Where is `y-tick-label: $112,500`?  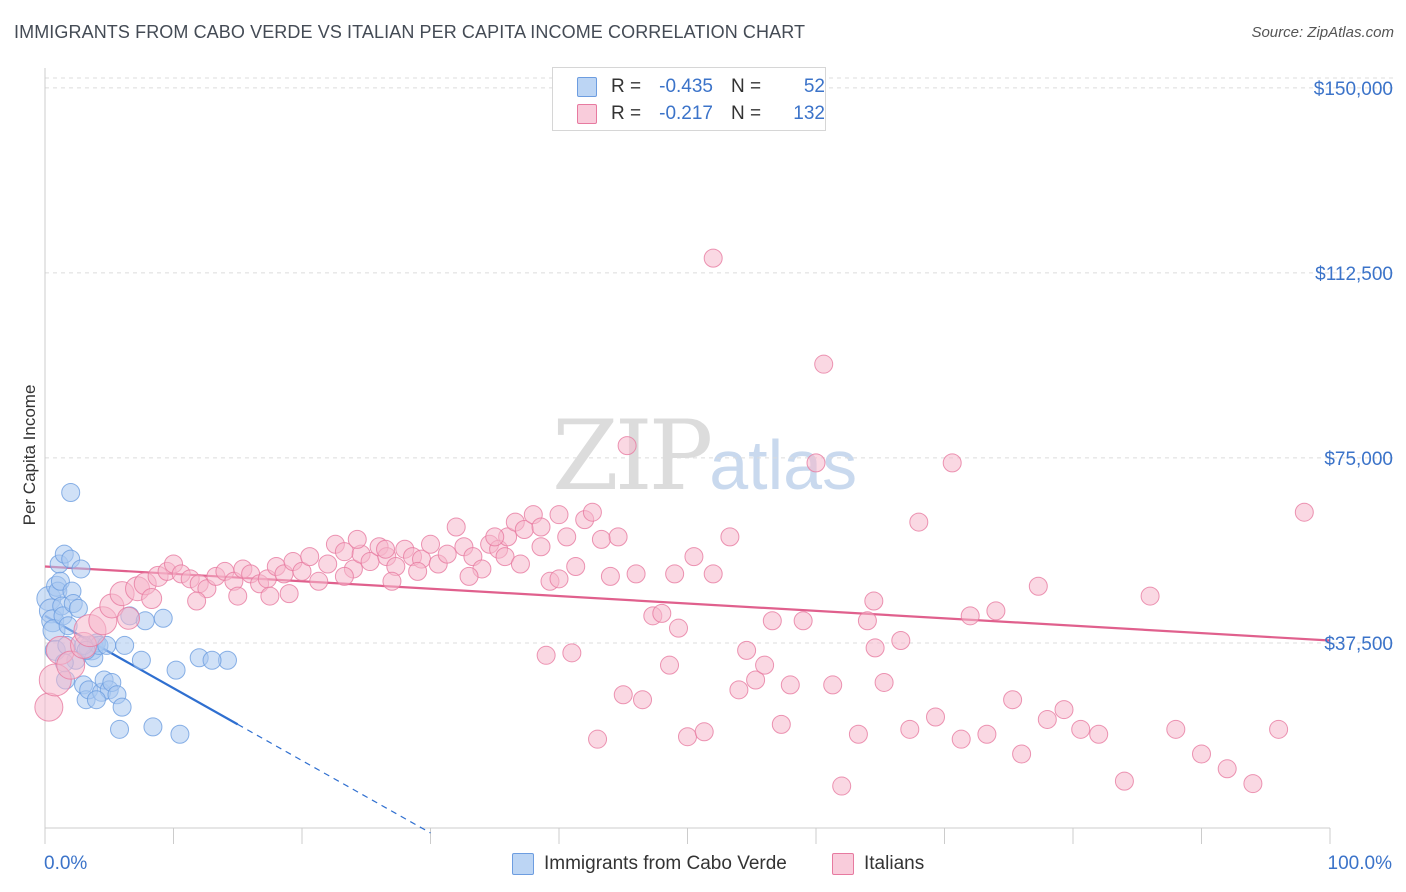
y-tick-label: $112,500 is located at coordinates (1354, 274).